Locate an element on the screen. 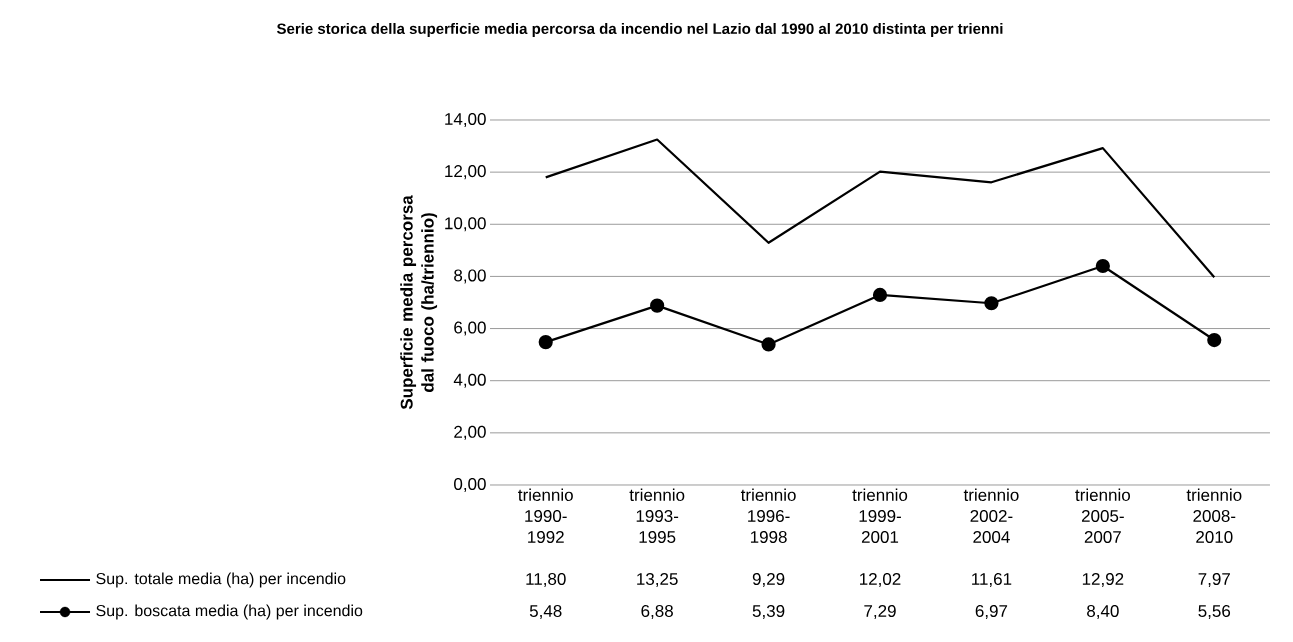 This screenshot has height=642, width=1293. x-tick-label: triennio 1990-1992 is located at coordinates (545, 516).